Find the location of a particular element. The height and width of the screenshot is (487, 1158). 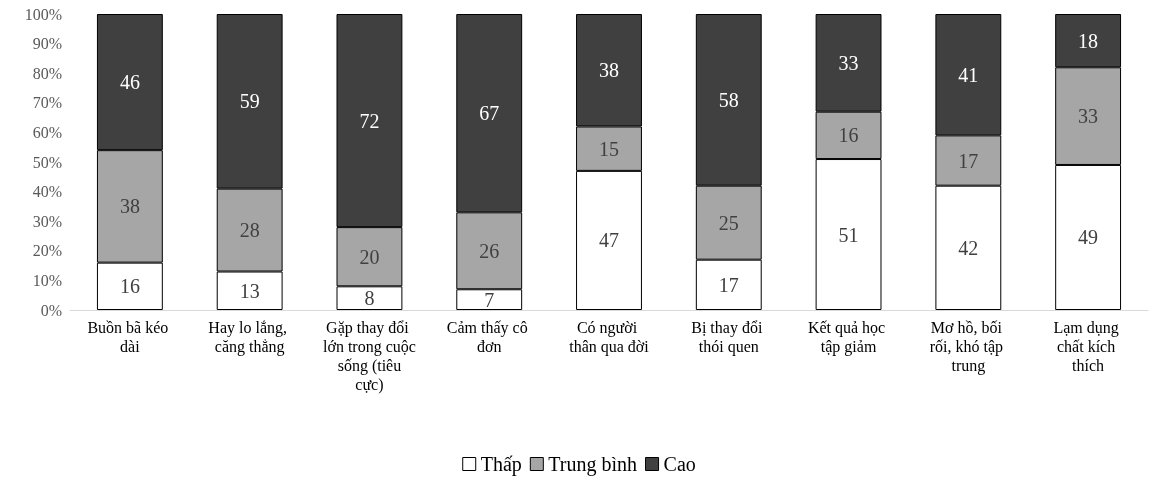

y-tick-label: 100% is located at coordinates (43, 14).